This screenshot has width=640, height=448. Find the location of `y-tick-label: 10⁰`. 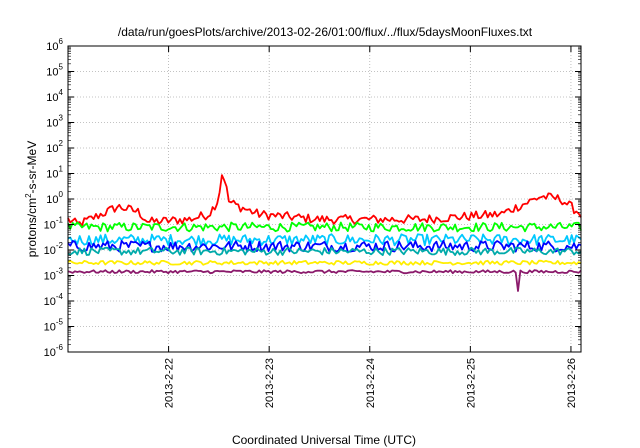

y-tick-label: 10⁰ is located at coordinates (54, 198).